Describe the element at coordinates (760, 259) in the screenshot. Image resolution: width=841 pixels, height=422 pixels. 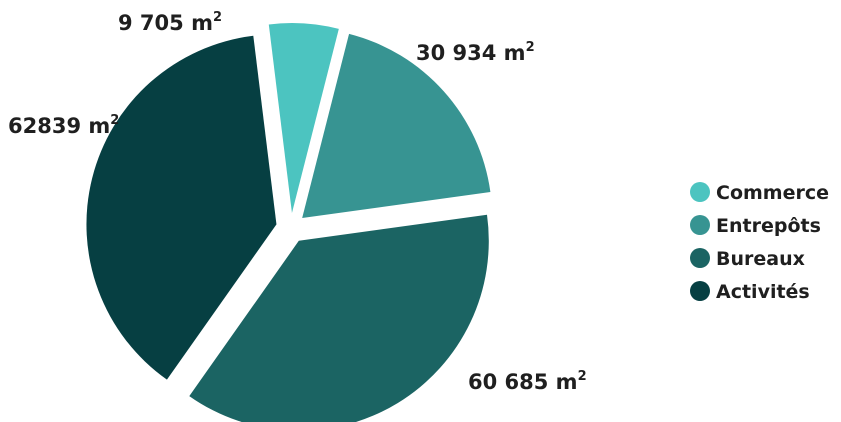
I see `legend-label-bureaux: Bureaux` at that location.